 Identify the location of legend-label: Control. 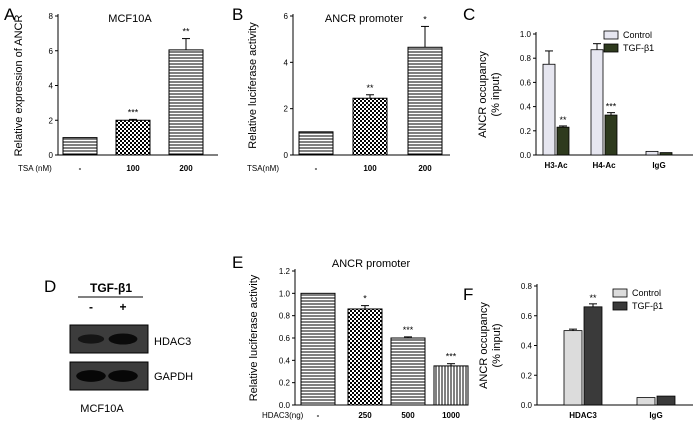
(637, 35).